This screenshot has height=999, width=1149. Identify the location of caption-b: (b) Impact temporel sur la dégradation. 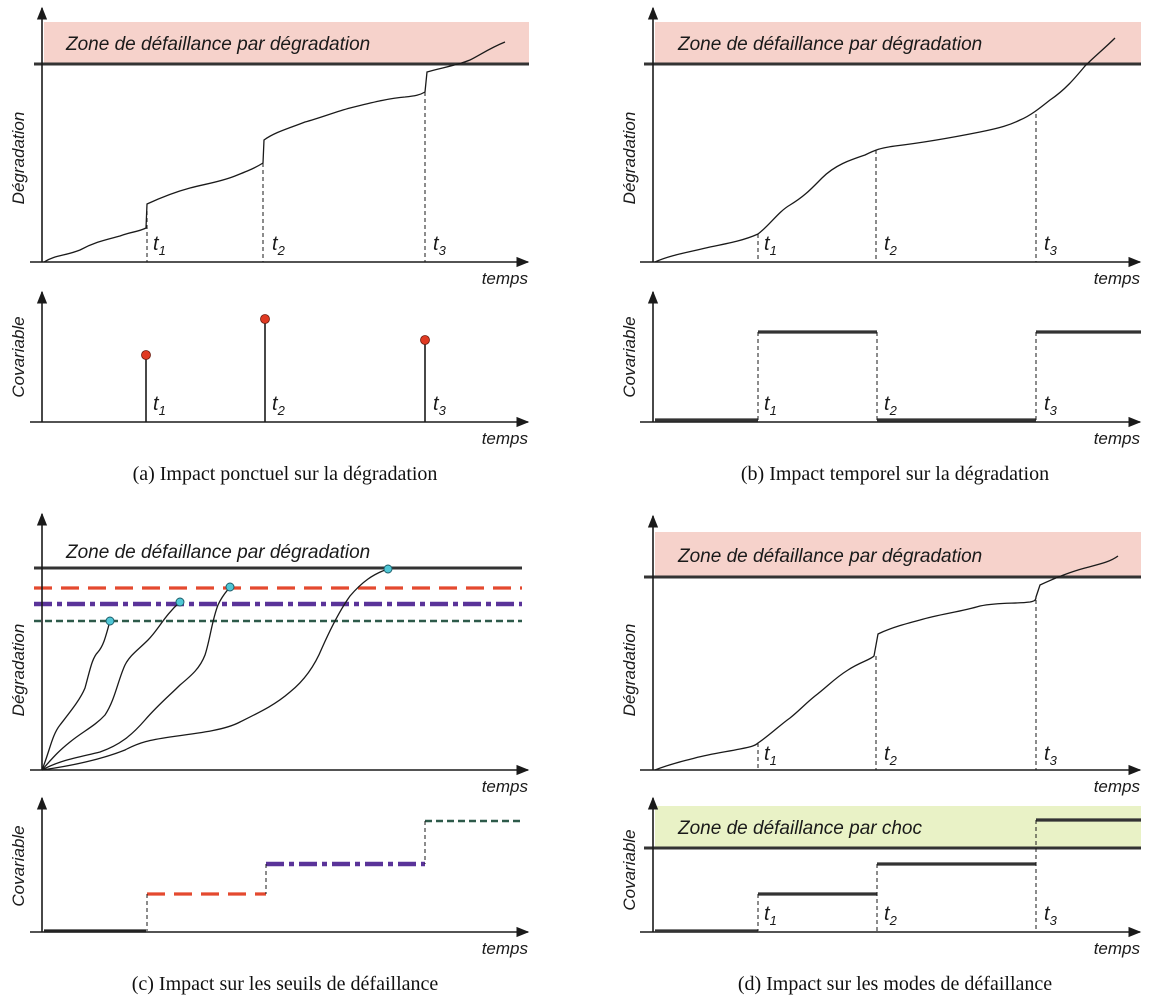
(895, 474).